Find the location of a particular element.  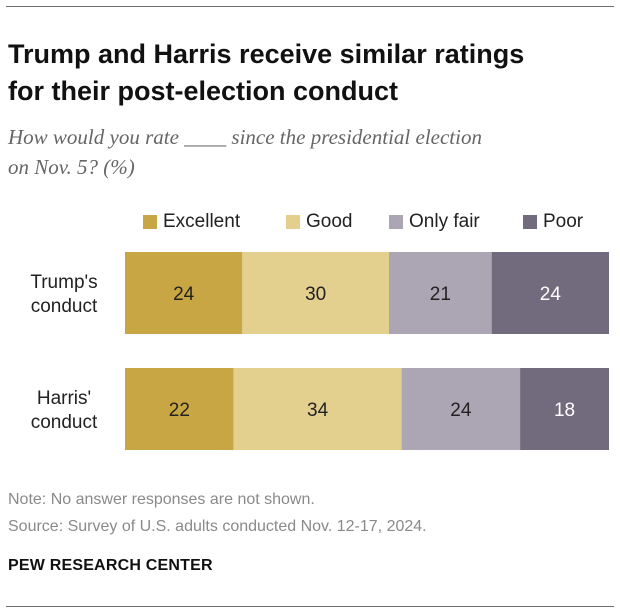

bar-value-harris-poor: 18 is located at coordinates (564, 410).